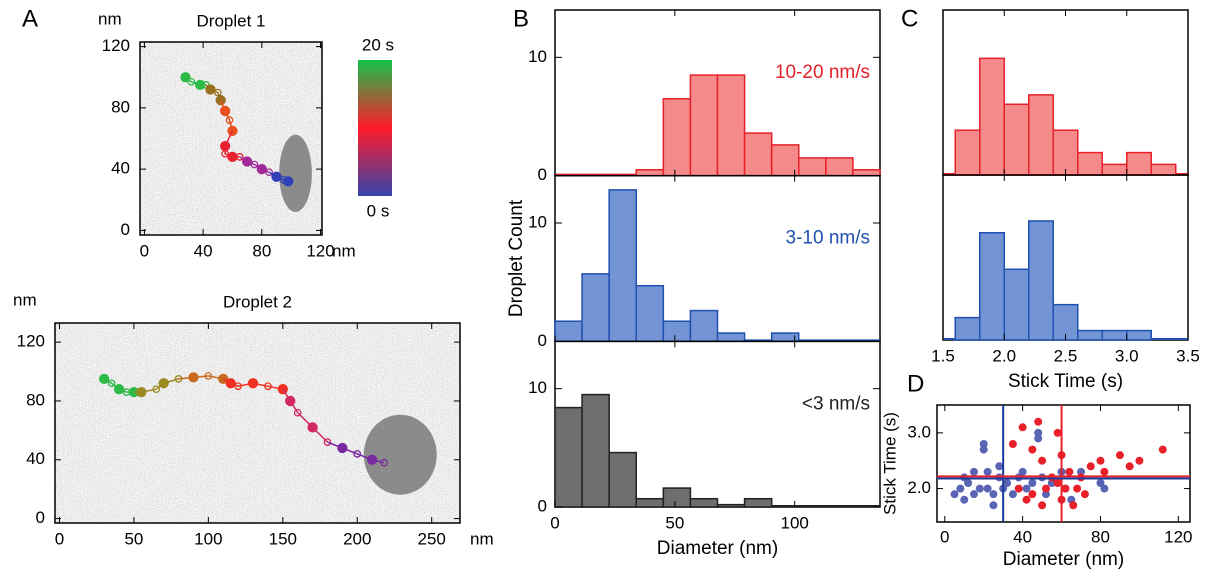  Describe the element at coordinates (516, 258) in the screenshot. I see `y-axis-label: Droplet Count` at that location.